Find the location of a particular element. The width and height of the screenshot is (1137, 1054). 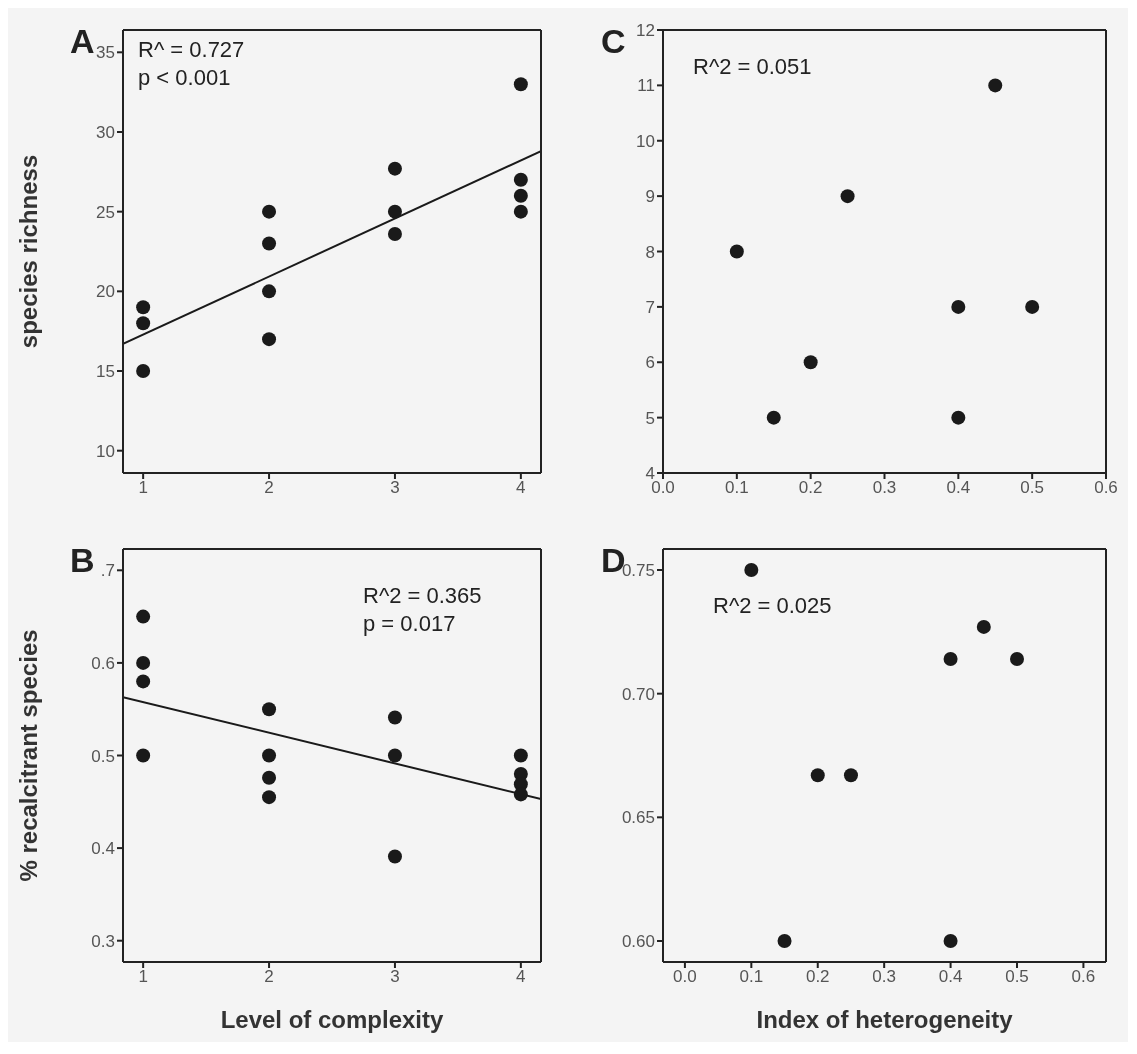

annotation: R^ = 0.727 is located at coordinates (191, 50).